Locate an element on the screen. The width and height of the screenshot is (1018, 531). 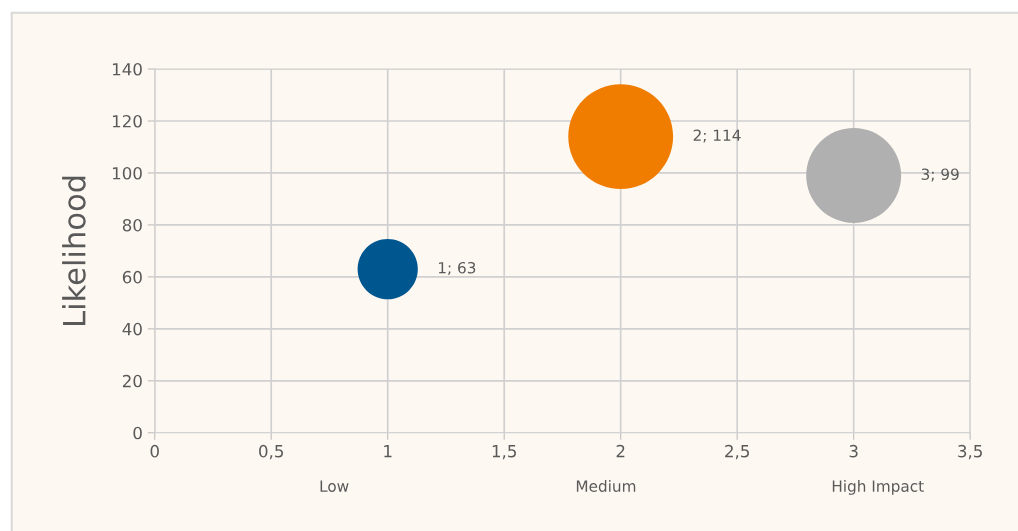
x-tick-label: 3,5 is located at coordinates (970, 452).